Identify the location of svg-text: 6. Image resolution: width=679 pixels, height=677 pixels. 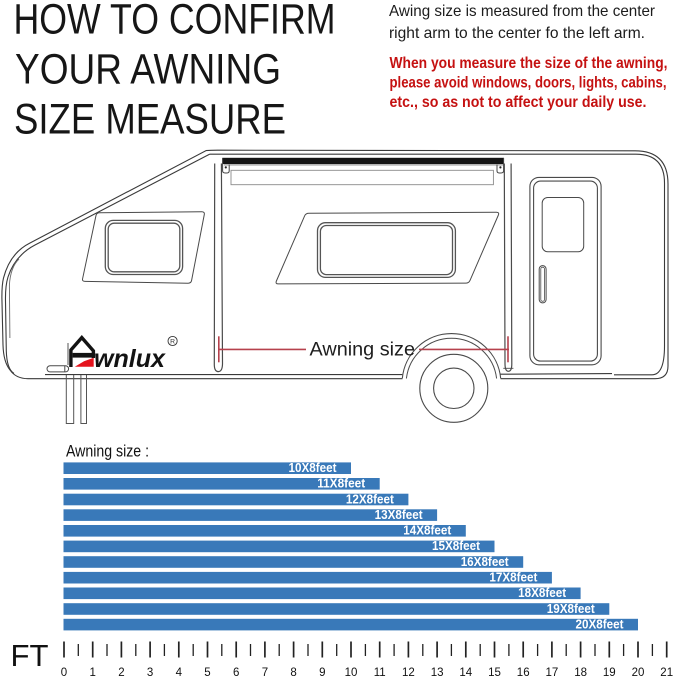
(236, 672).